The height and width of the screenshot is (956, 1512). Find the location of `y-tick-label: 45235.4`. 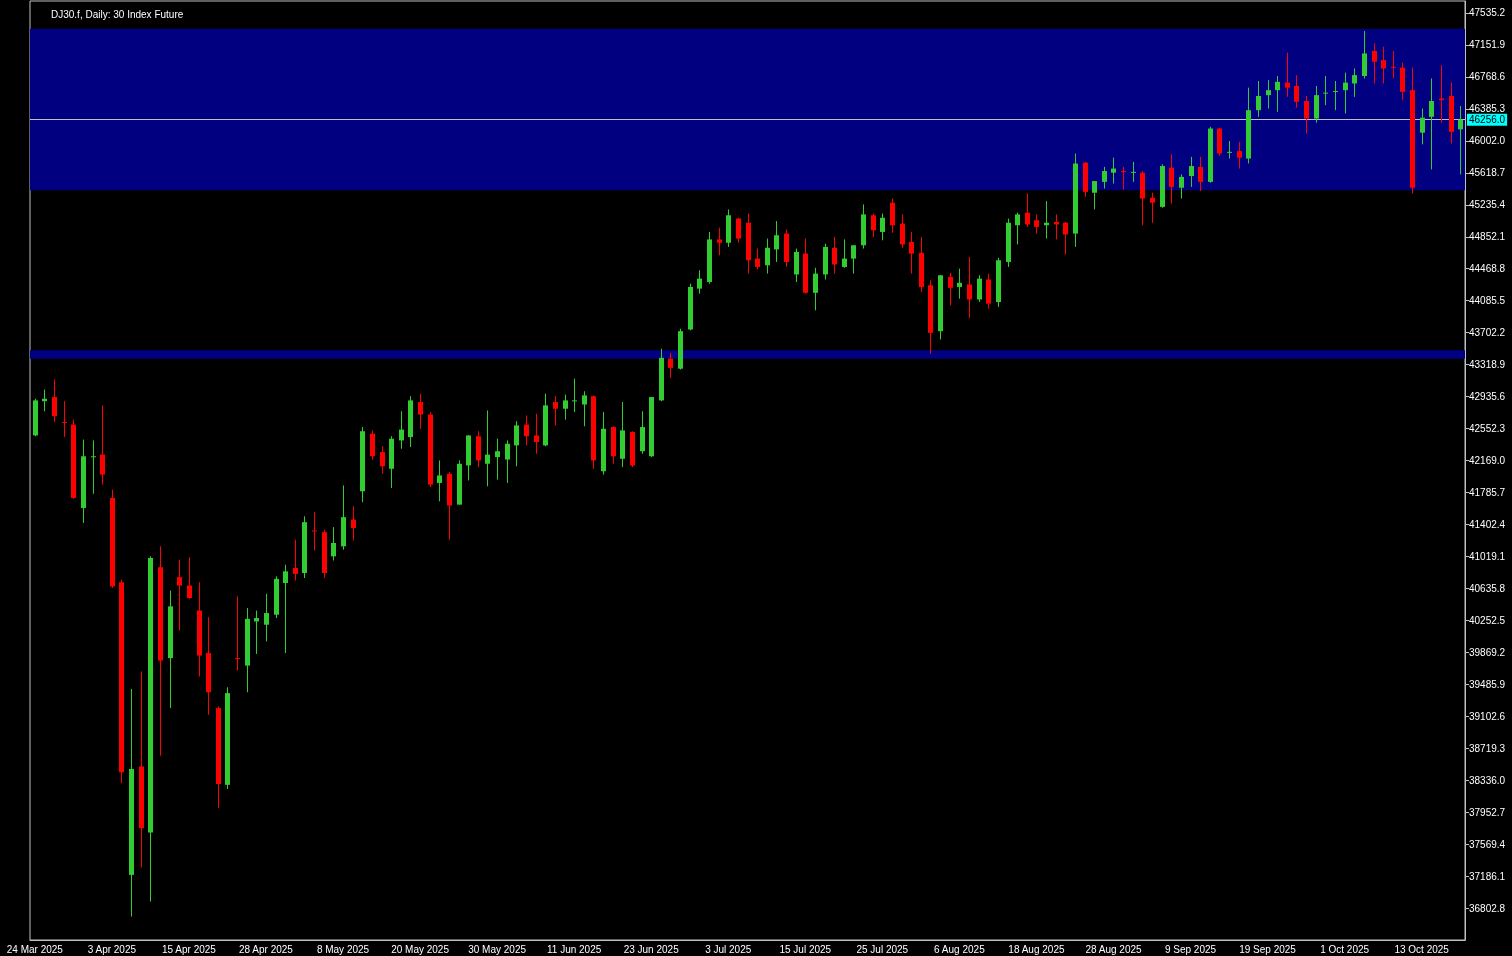

y-tick-label: 45235.4 is located at coordinates (1487, 205).